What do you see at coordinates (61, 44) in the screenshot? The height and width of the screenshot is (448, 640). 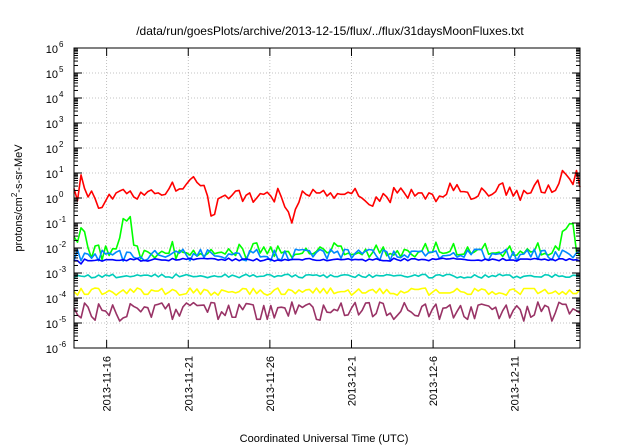 I see `y-tick-exponent: 6` at bounding box center [61, 44].